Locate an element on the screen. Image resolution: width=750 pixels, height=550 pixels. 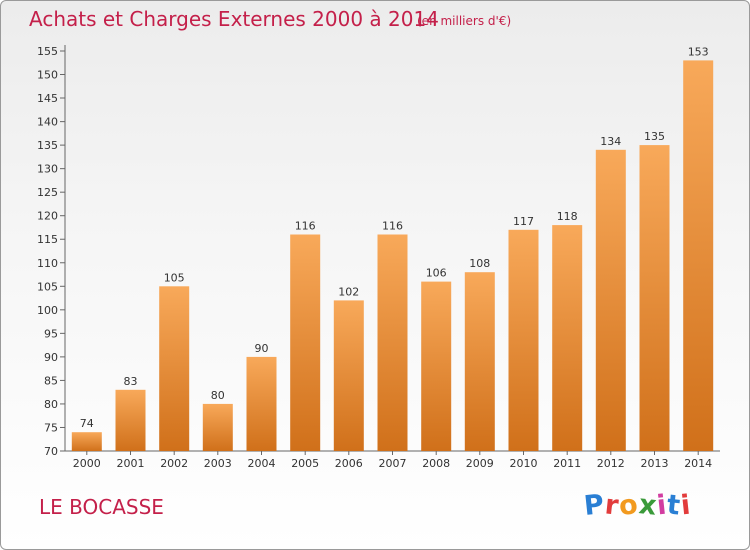
value-label-2011: 118 is located at coordinates (567, 216).